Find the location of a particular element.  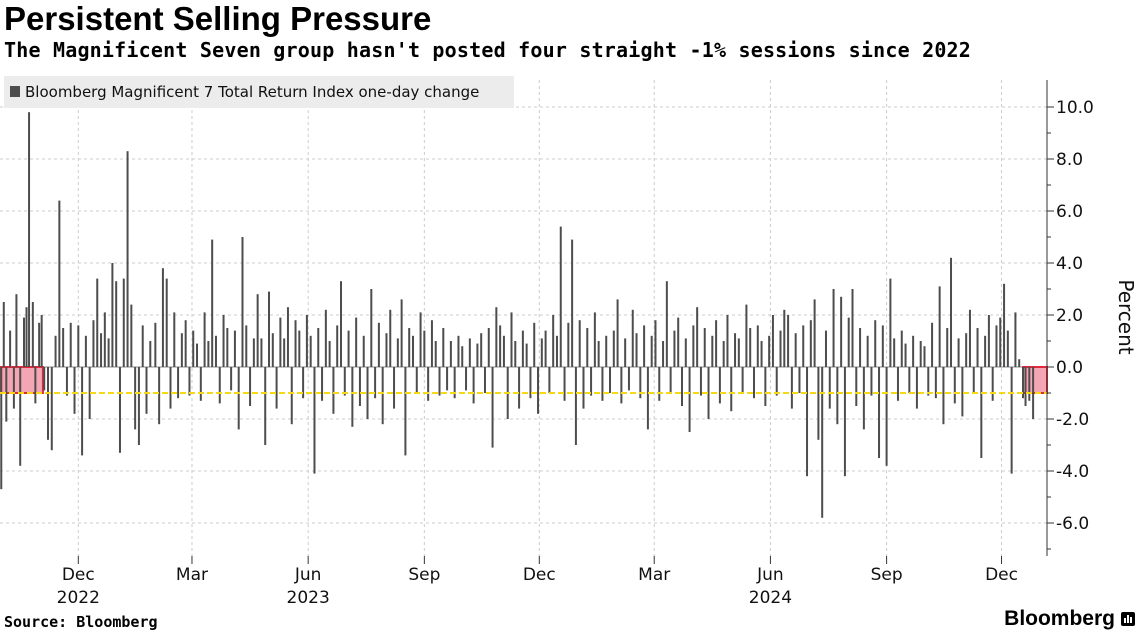

highlight-boxes is located at coordinates (524, 380).